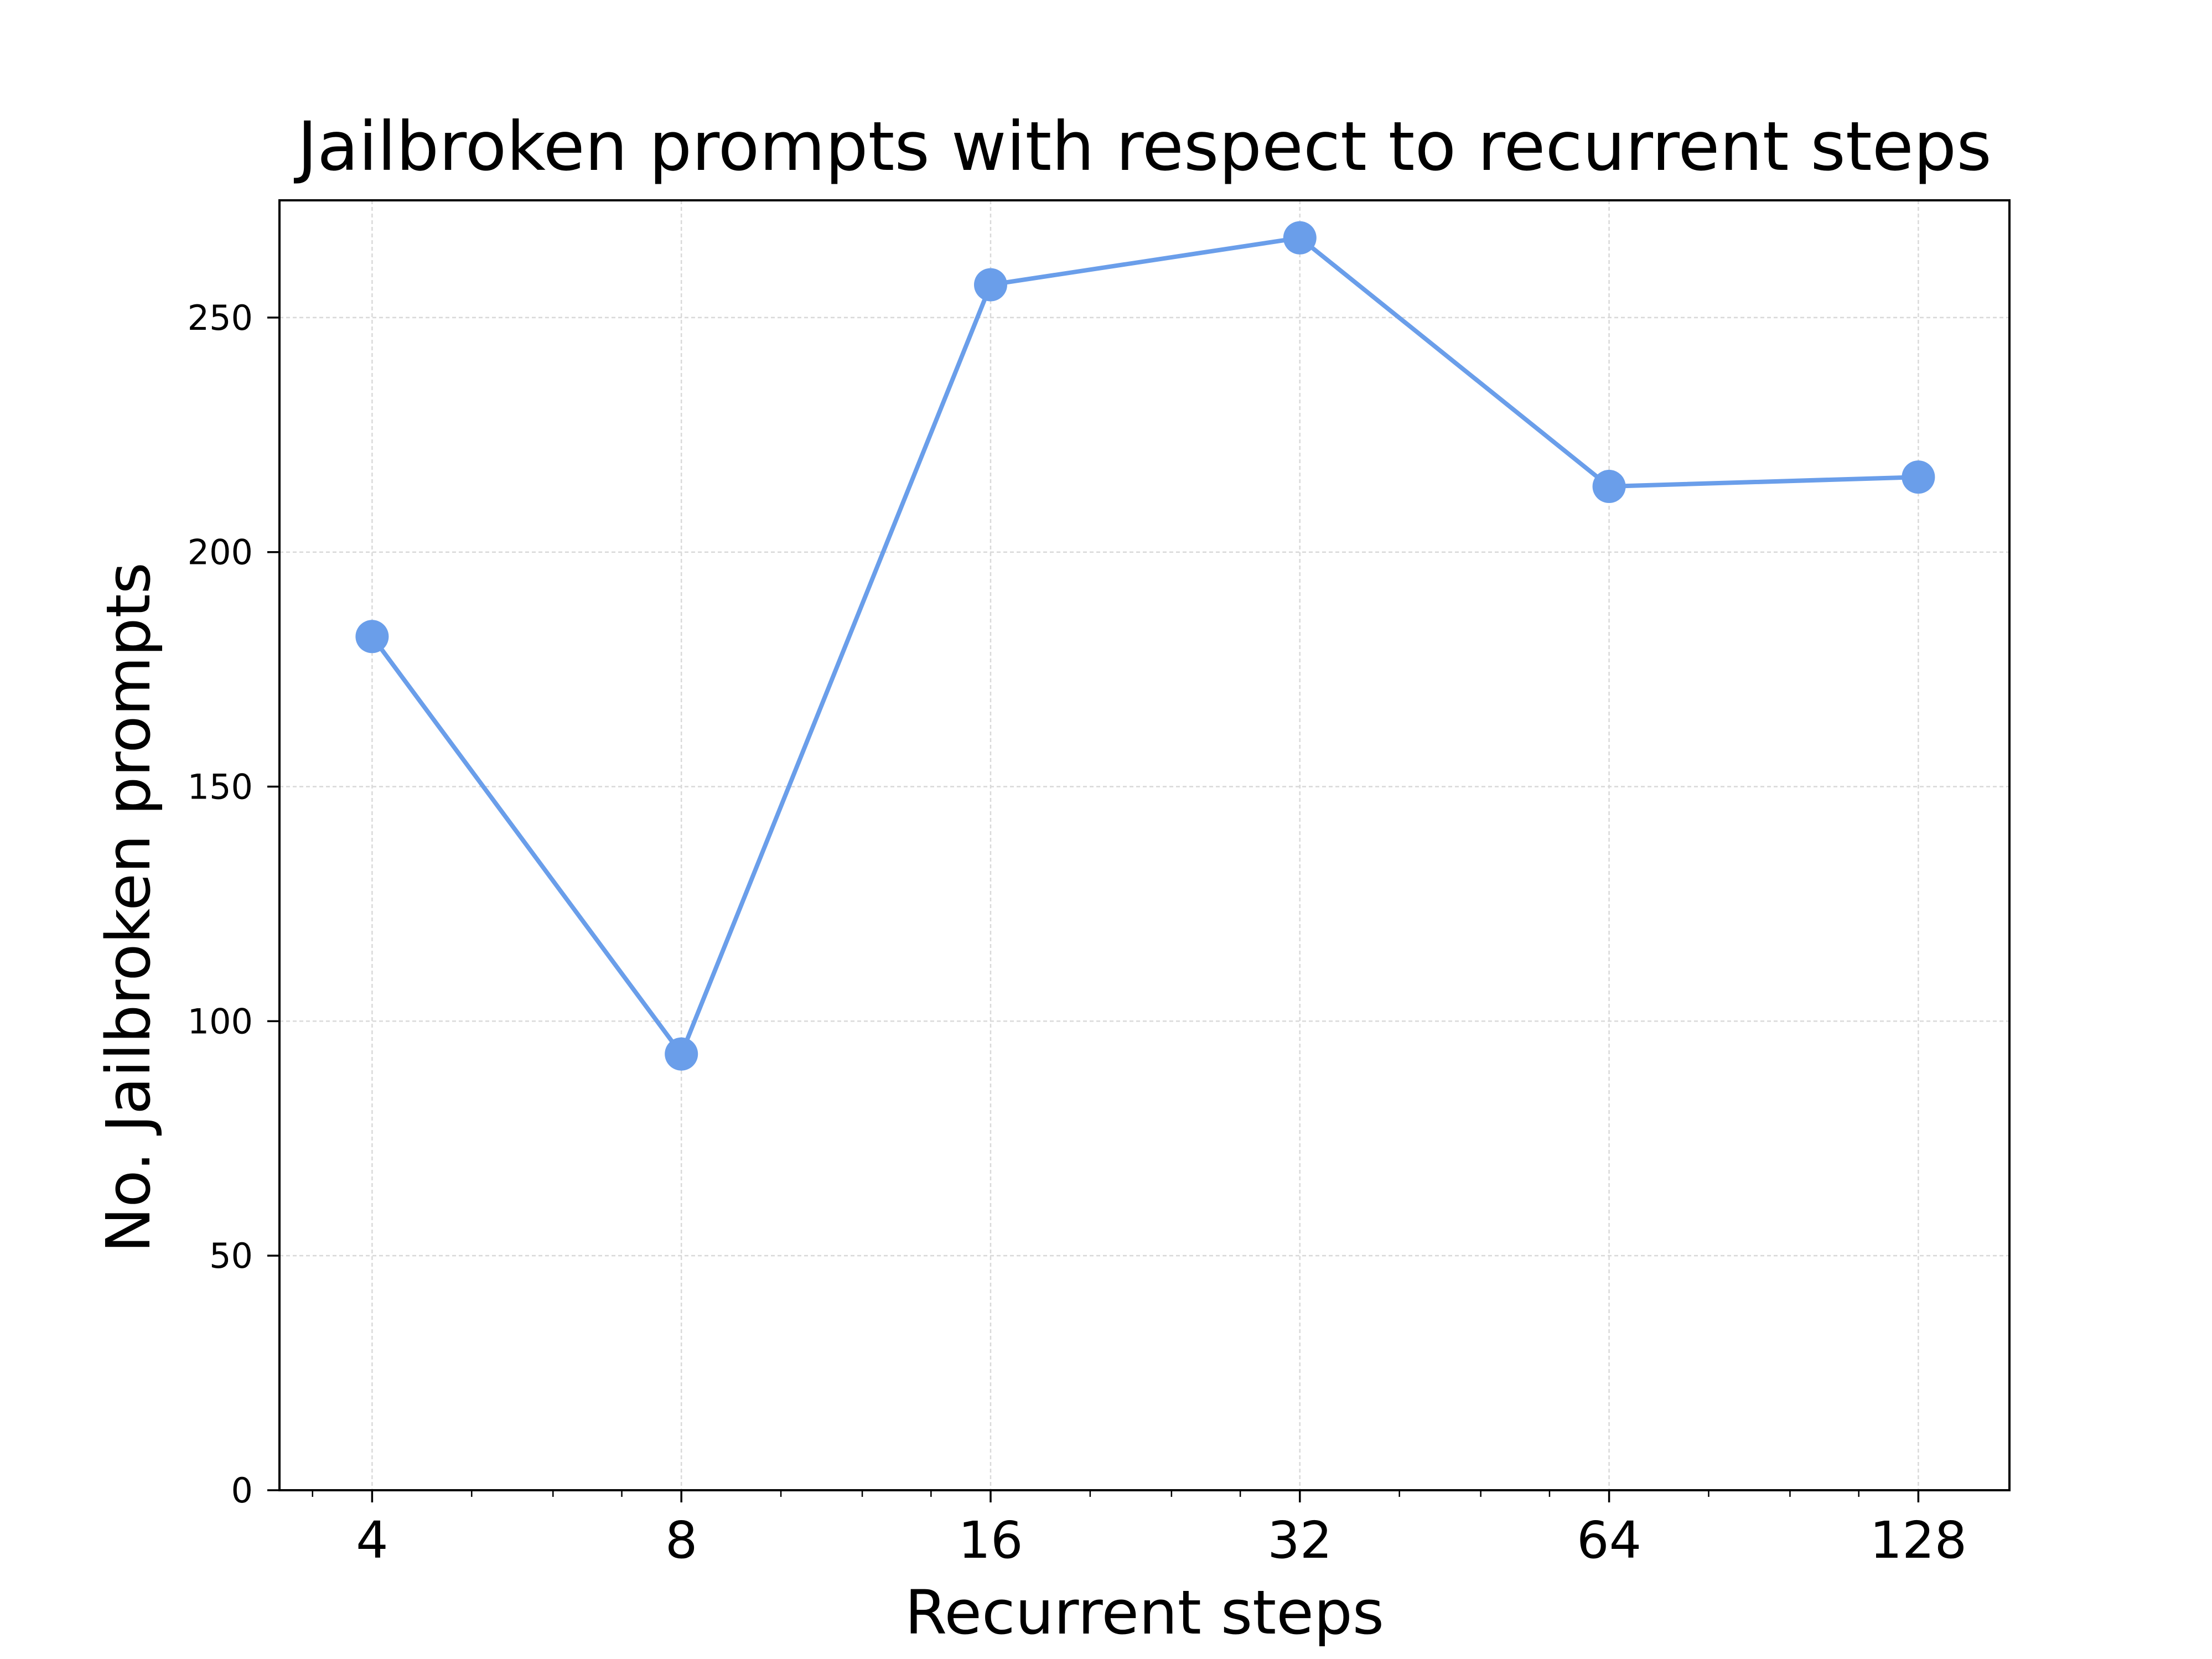  I want to click on x-axis-label: Recurrent steps, so click(1144, 1612).